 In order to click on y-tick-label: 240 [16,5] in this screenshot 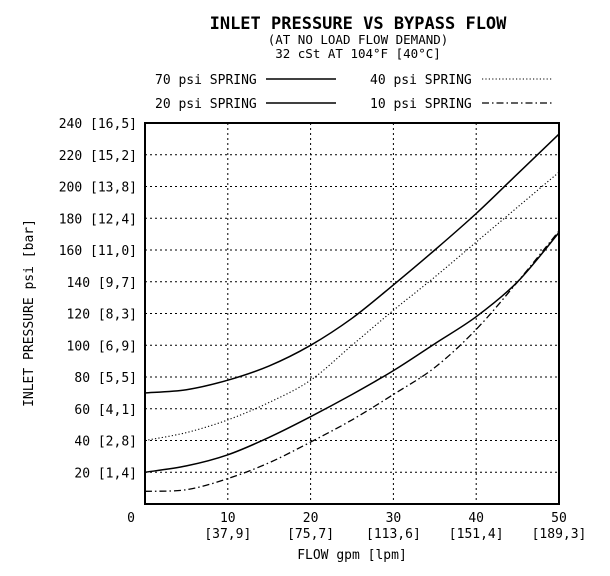, I will do `click(98, 124)`.